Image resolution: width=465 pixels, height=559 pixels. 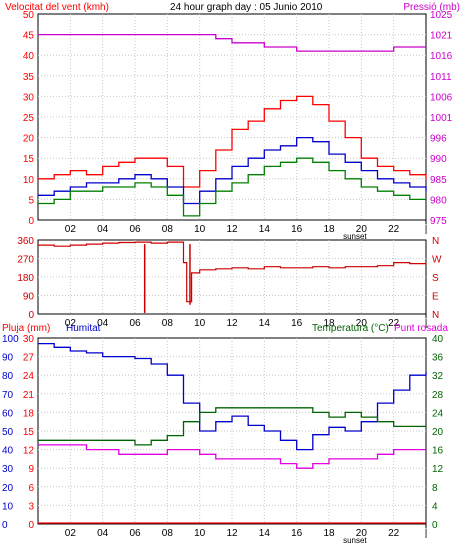 What do you see at coordinates (438, 221) in the screenshot?
I see `pressure-y-tick: 975` at bounding box center [438, 221].